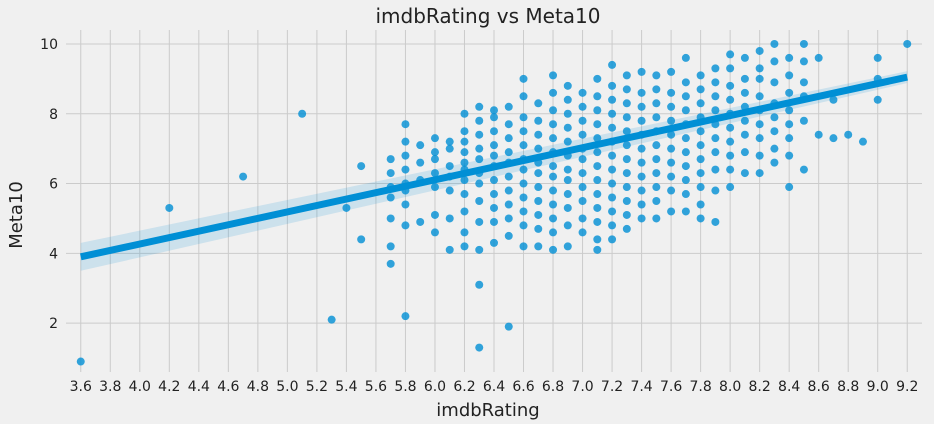 This screenshot has height=424, width=934. I want to click on x-tick-label: 8.8, so click(848, 387).